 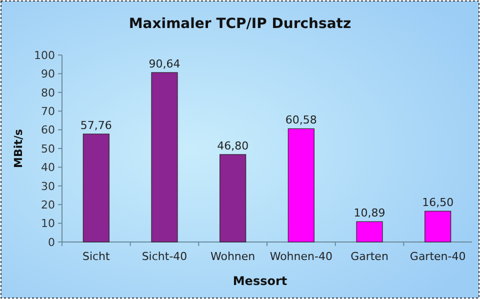 I want to click on y-tick-label: 100, so click(x=44, y=55).